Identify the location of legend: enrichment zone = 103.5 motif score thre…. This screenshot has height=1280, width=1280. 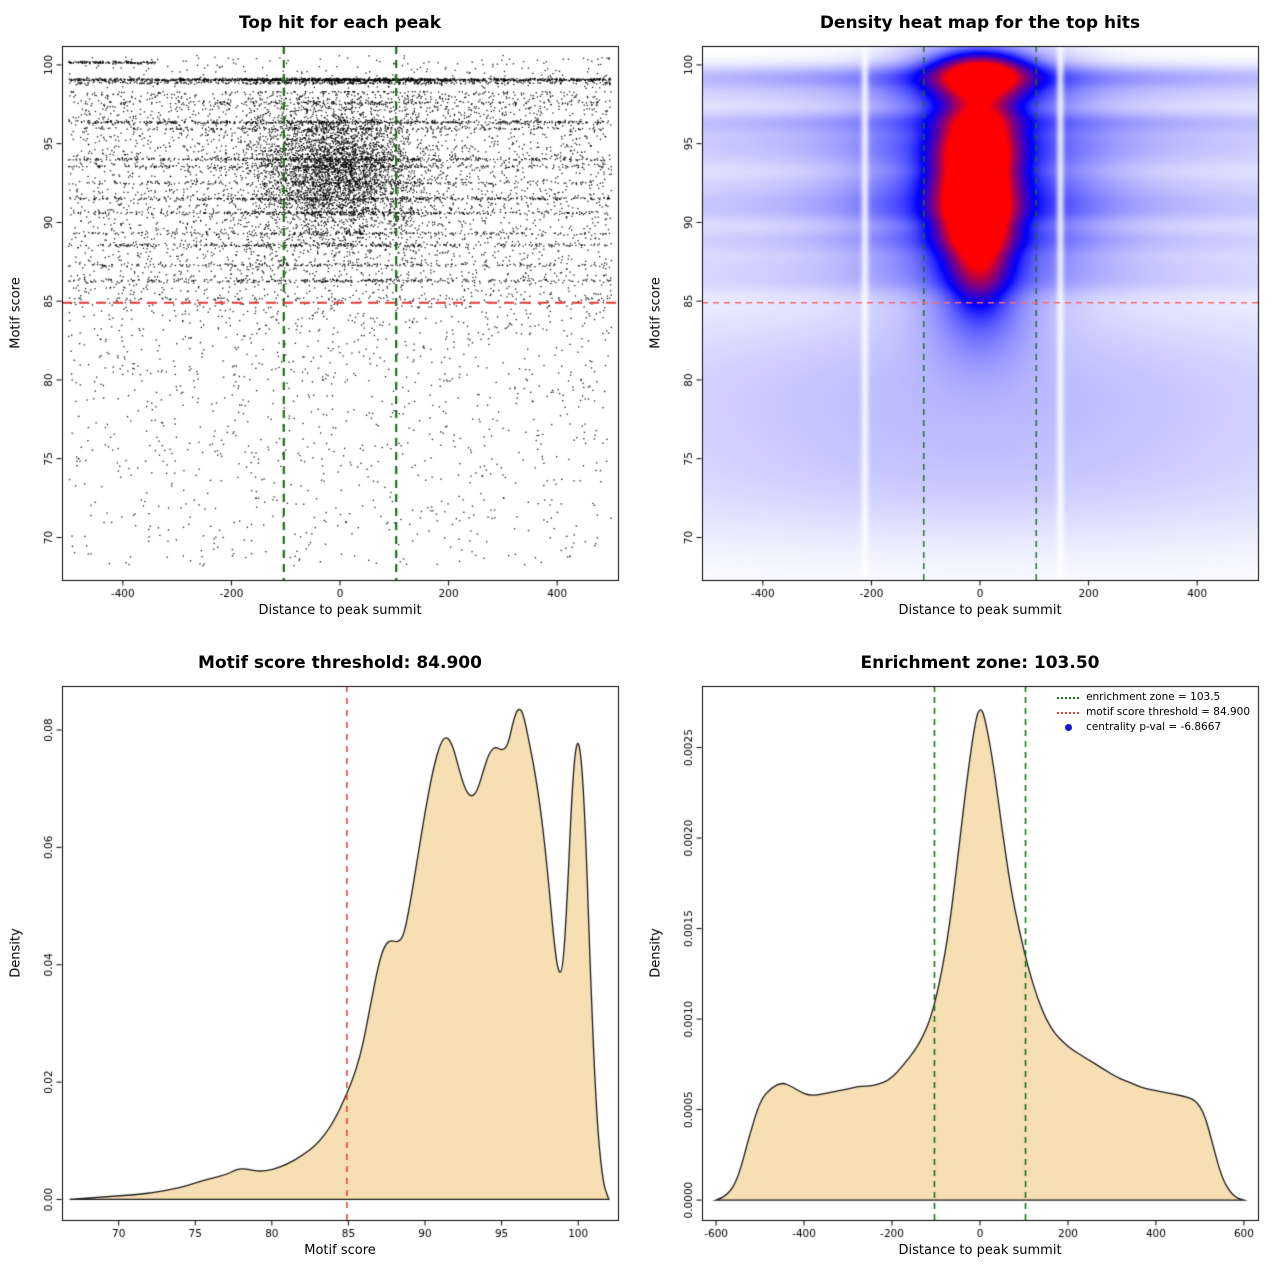
(1153, 712).